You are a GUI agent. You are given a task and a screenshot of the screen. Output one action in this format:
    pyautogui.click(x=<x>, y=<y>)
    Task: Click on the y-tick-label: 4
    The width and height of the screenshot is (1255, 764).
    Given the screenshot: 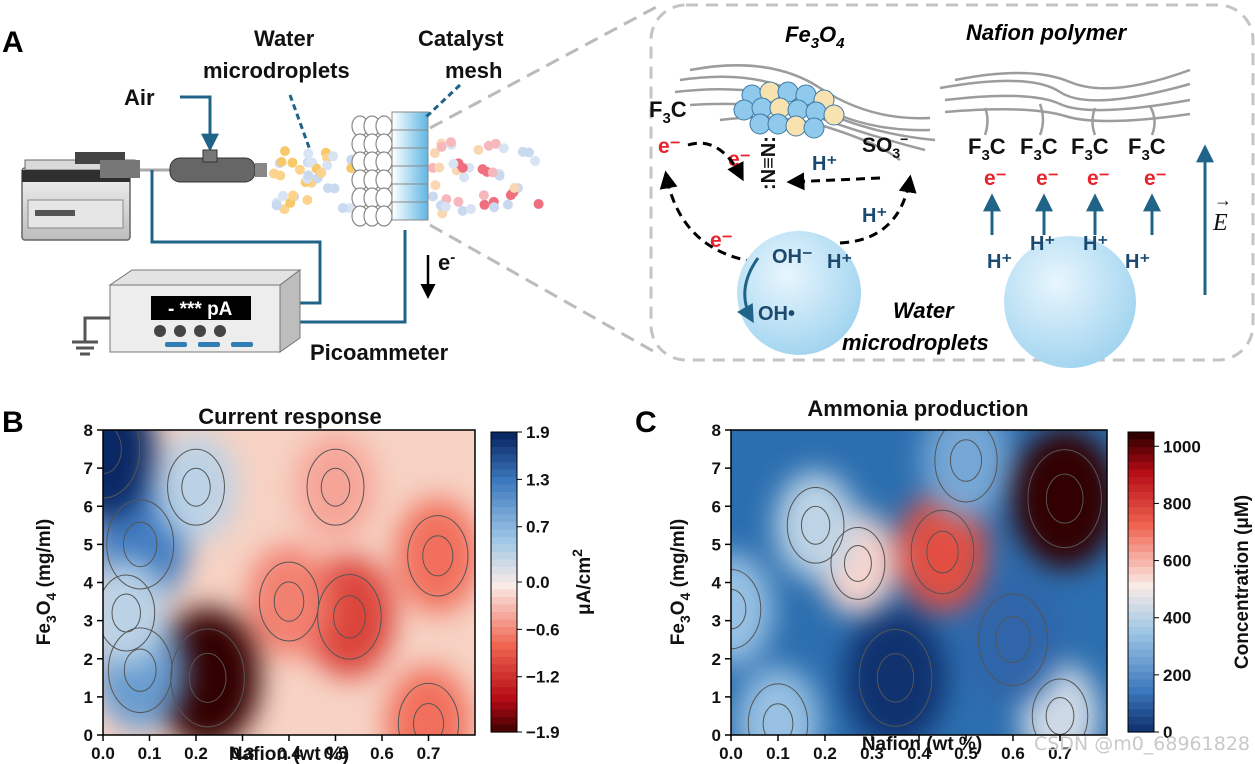 What is the action you would take?
    pyautogui.click(x=717, y=583)
    